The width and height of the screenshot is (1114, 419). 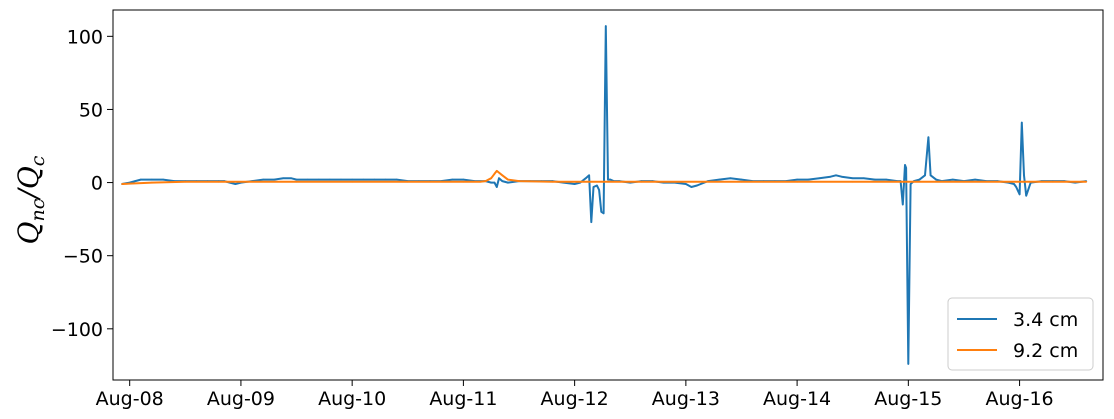 I want to click on y-tick-label: −50, so click(x=83, y=257).